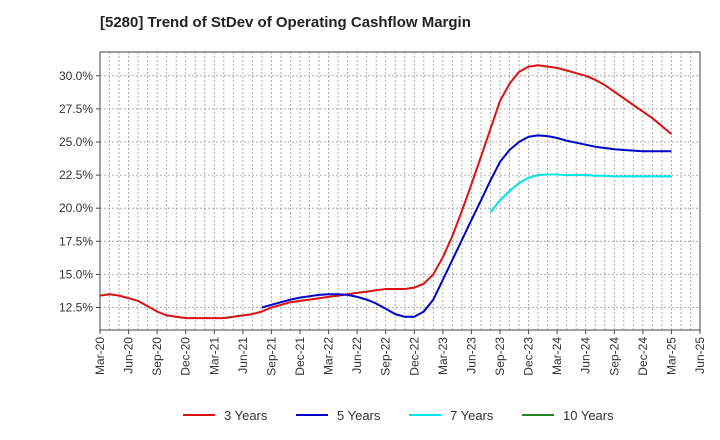 The image size is (720, 440). I want to click on legend-label-10-years: 10 Years, so click(588, 415).